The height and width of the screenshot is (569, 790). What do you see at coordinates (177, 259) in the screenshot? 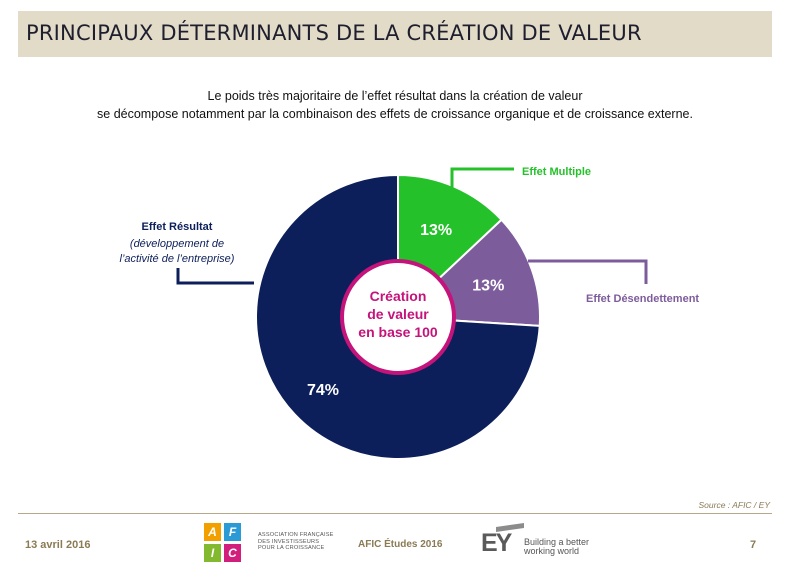
I see `callout-detail-resultat: l’activité de l’entreprise)` at bounding box center [177, 259].